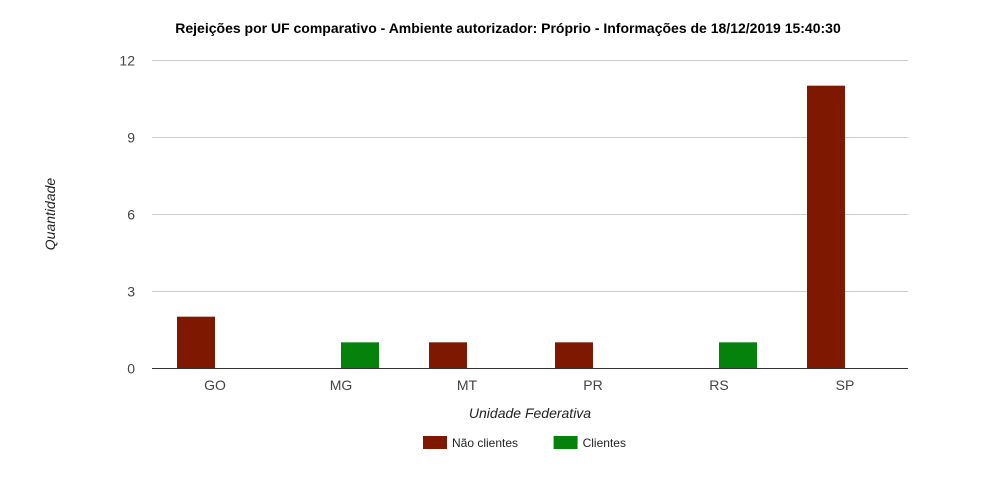 The width and height of the screenshot is (990, 479). I want to click on legend-label: Clientes, so click(604, 443).